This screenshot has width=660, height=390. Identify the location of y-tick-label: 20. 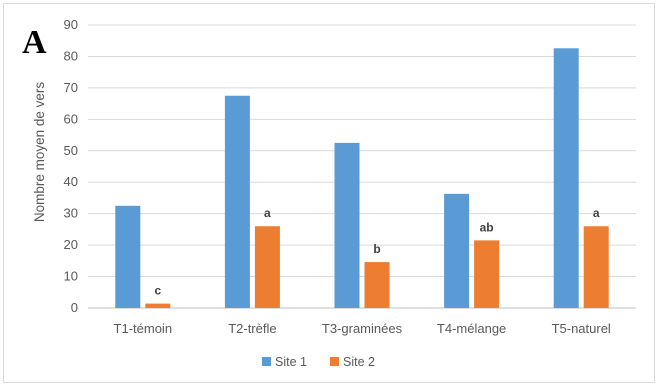
(71, 244).